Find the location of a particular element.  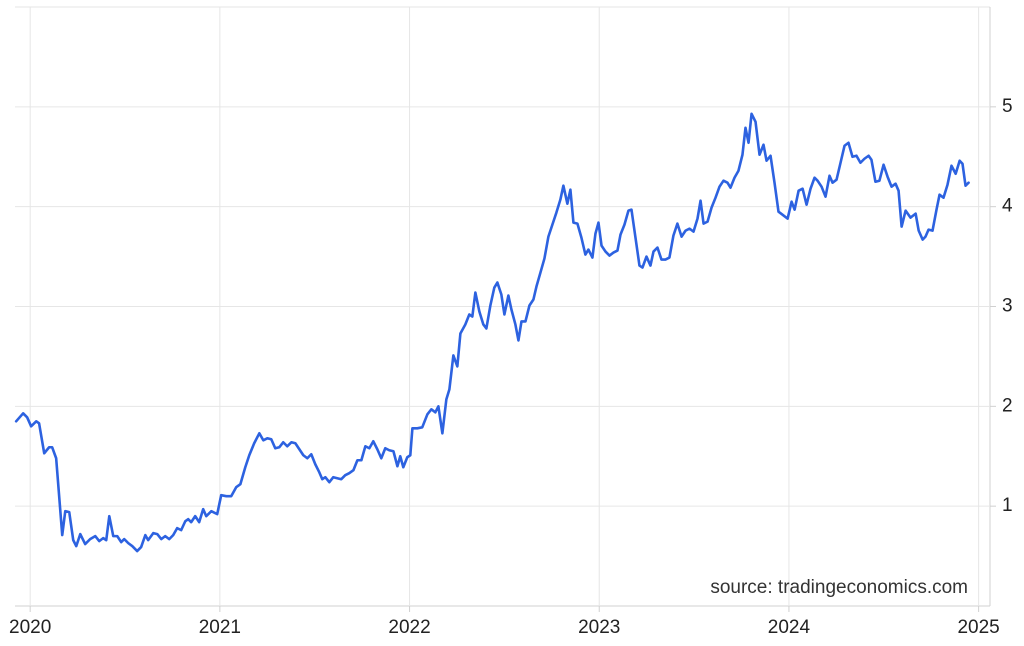

y-tick-label: 2 is located at coordinates (1007, 405).